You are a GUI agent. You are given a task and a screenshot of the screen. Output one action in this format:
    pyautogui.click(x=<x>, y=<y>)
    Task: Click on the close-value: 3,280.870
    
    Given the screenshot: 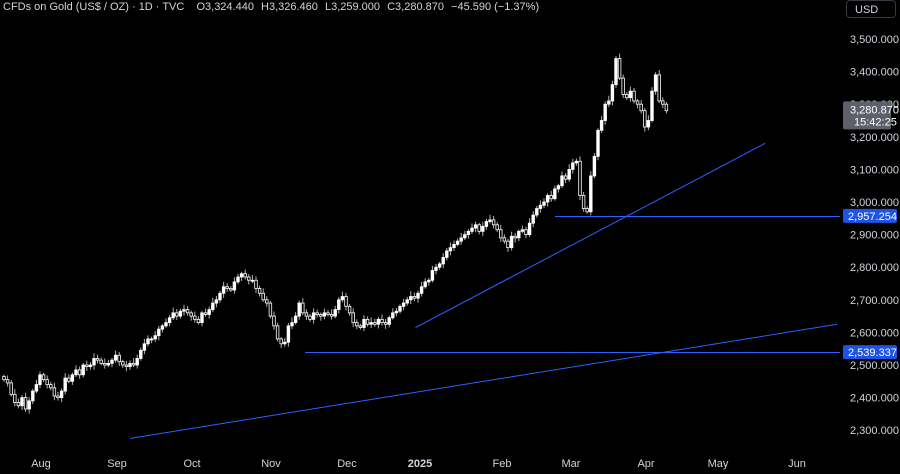 What is the action you would take?
    pyautogui.click(x=419, y=7)
    